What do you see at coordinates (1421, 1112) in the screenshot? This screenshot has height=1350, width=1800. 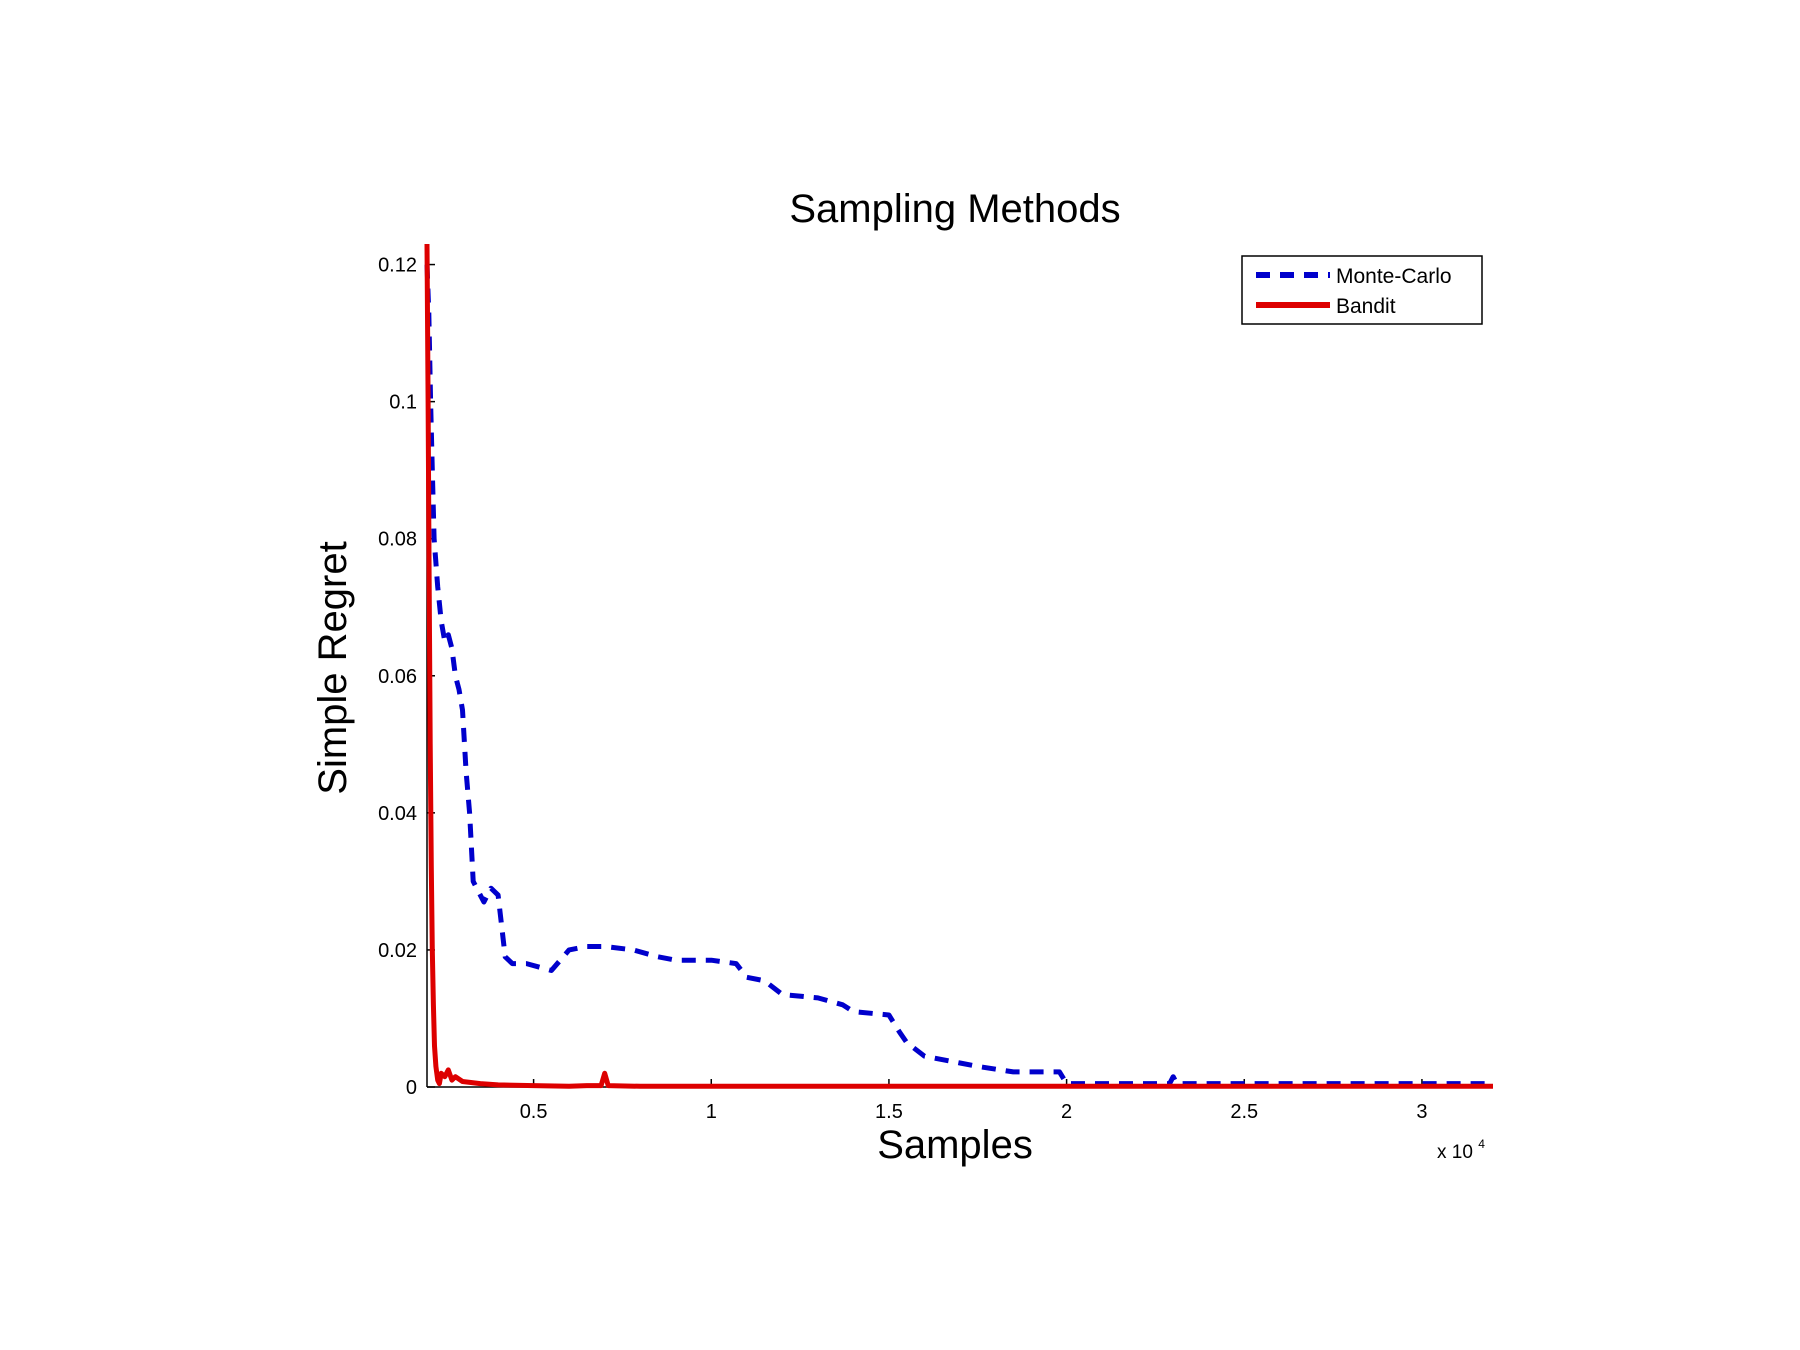 I see `x-tick-label: 3` at bounding box center [1421, 1112].